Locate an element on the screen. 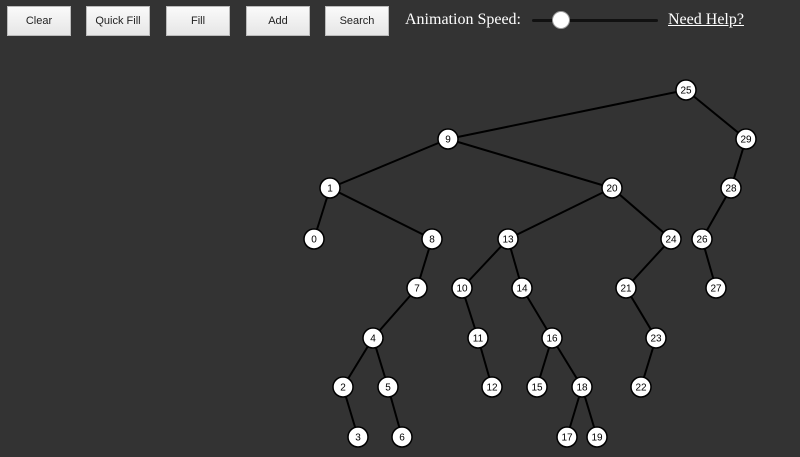  node-label: 10 is located at coordinates (462, 289).